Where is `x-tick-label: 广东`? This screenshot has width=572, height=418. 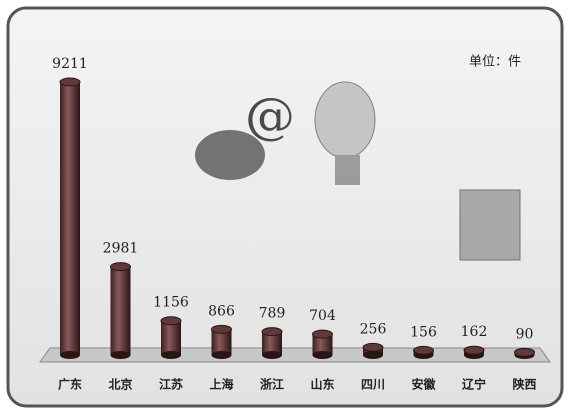 x-tick-label: 广东 is located at coordinates (70, 384).